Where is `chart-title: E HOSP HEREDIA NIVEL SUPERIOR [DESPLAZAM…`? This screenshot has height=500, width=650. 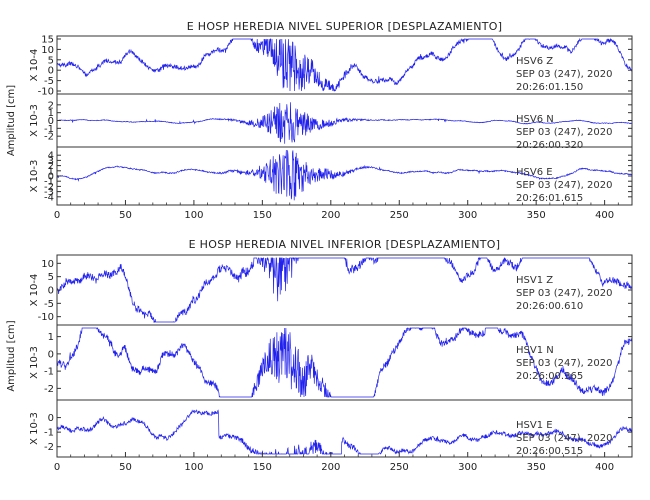
chart-title: E HOSP HEREDIA NIVEL SUPERIOR [DESPLAZAM… is located at coordinates (345, 26).